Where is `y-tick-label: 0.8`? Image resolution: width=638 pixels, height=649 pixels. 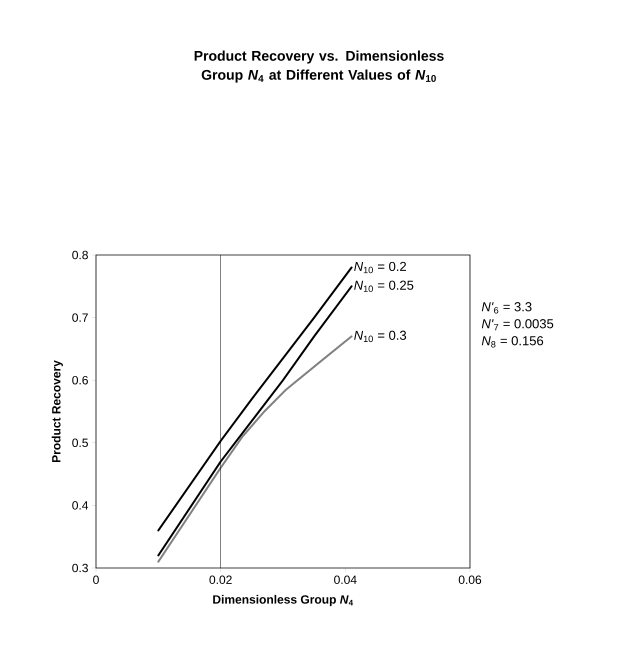
y-tick-label: 0.8 is located at coordinates (80, 255).